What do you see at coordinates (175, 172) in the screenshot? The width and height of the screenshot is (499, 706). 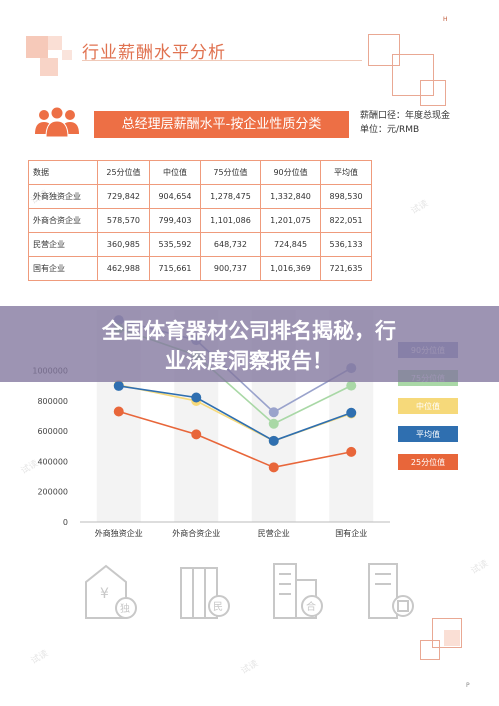 I see `table-header-cell: 中位值` at bounding box center [175, 172].